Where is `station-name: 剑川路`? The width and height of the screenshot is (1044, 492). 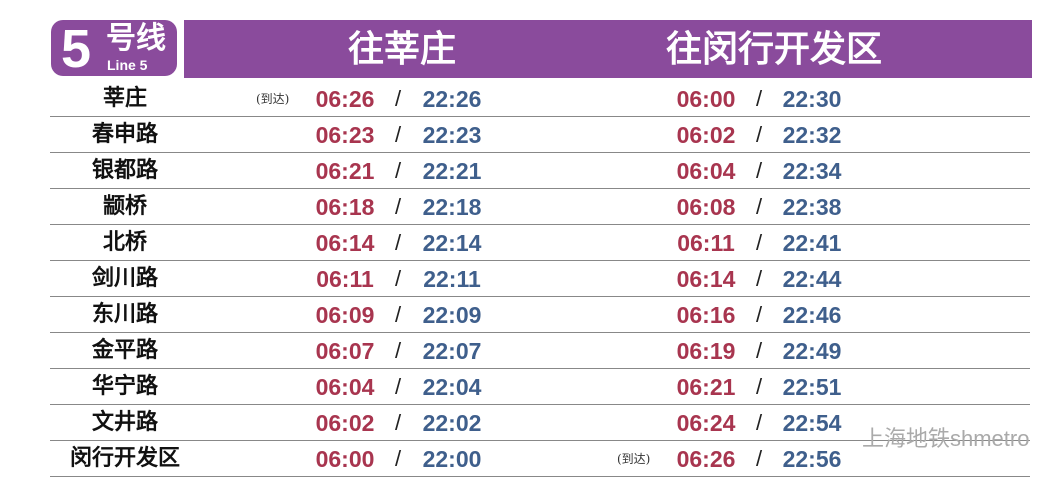
station-name: 剑川路 is located at coordinates (124, 278).